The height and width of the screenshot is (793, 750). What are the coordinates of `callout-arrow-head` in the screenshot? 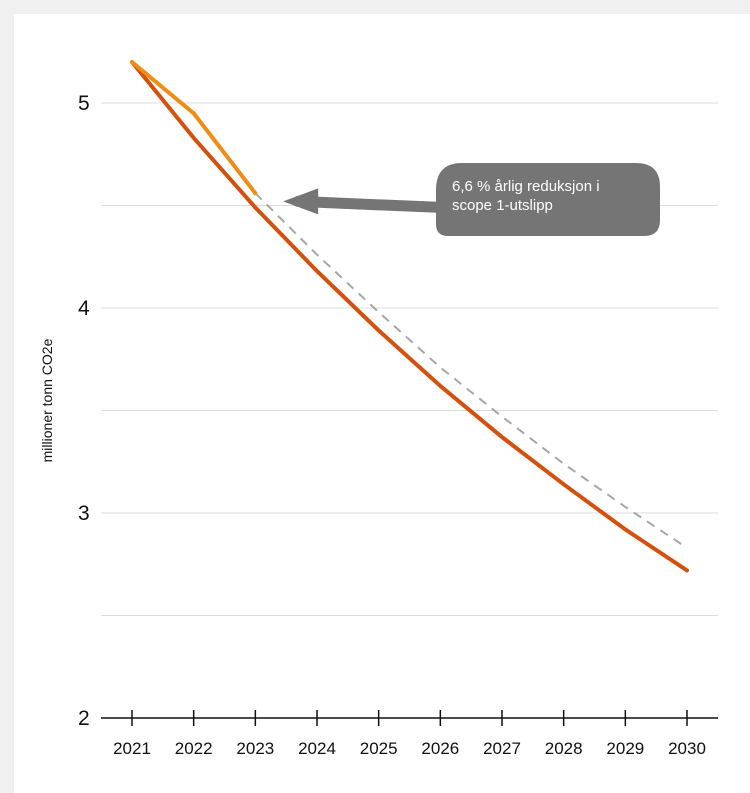 It's located at (301, 201).